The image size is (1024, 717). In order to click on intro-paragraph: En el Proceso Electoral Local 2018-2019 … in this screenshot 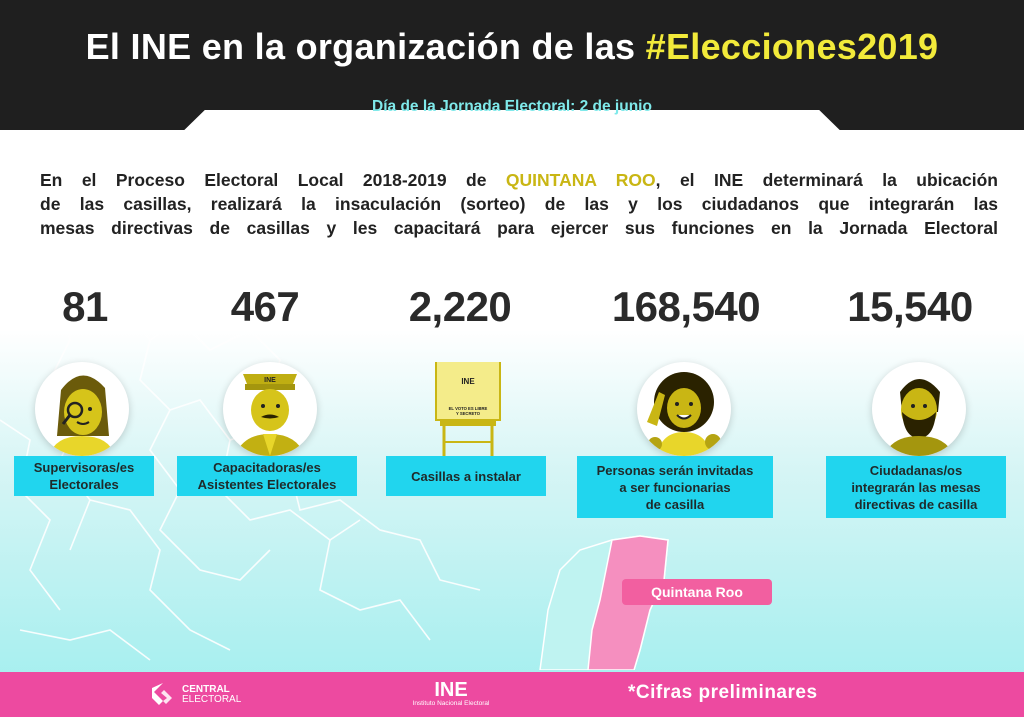, I will do `click(519, 204)`.